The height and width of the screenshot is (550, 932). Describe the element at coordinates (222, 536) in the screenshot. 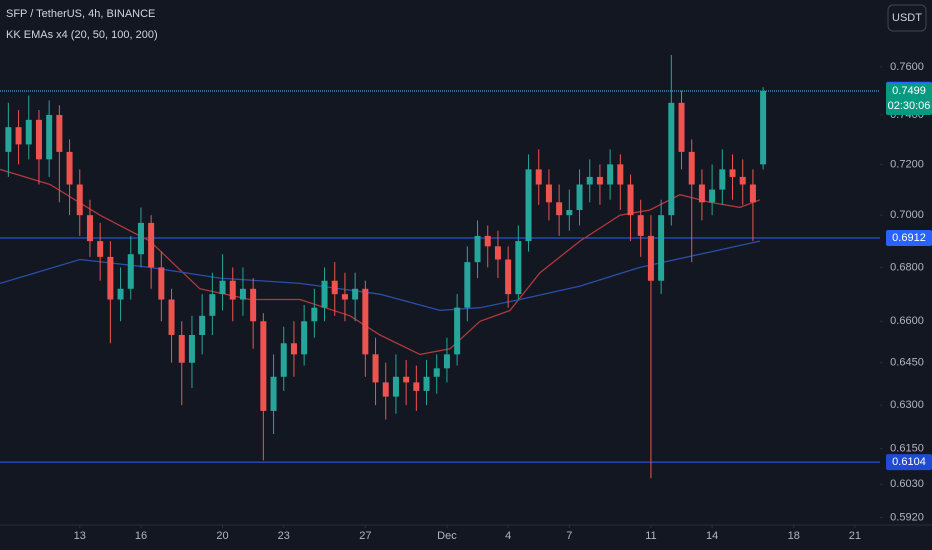

I see `x-tick-label: 20` at that location.